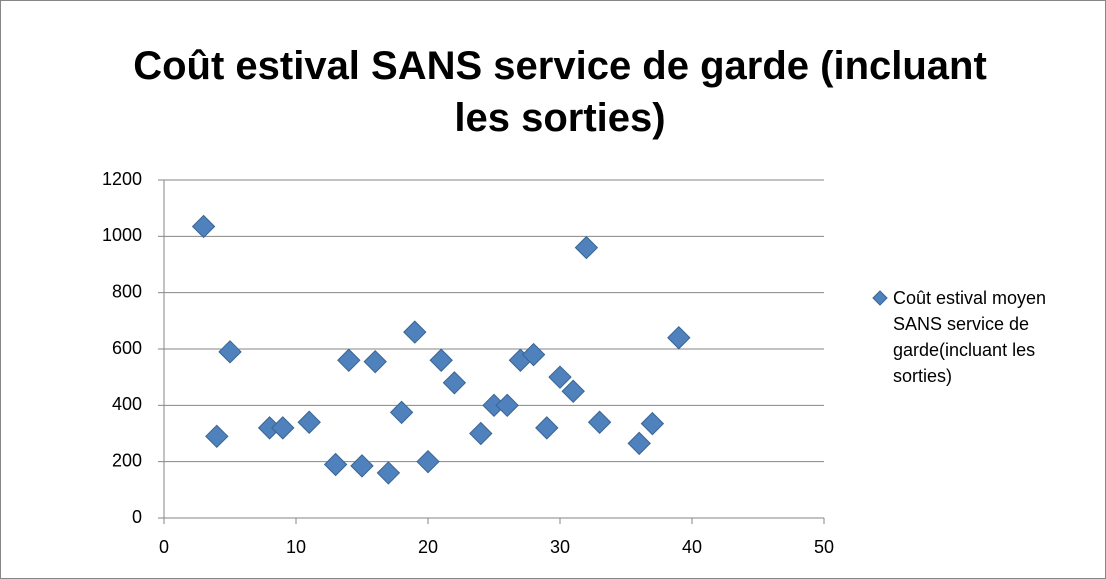  Describe the element at coordinates (164, 547) in the screenshot. I see `x-tick-label: 0` at that location.